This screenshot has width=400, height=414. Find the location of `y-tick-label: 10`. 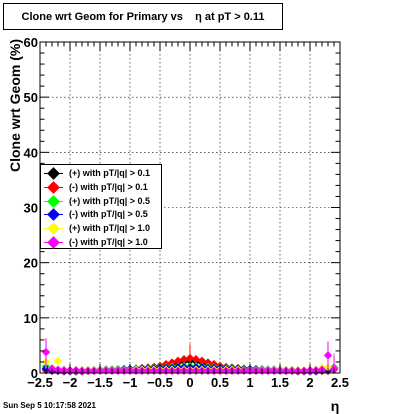

y-tick-label: 10 is located at coordinates (31, 318).